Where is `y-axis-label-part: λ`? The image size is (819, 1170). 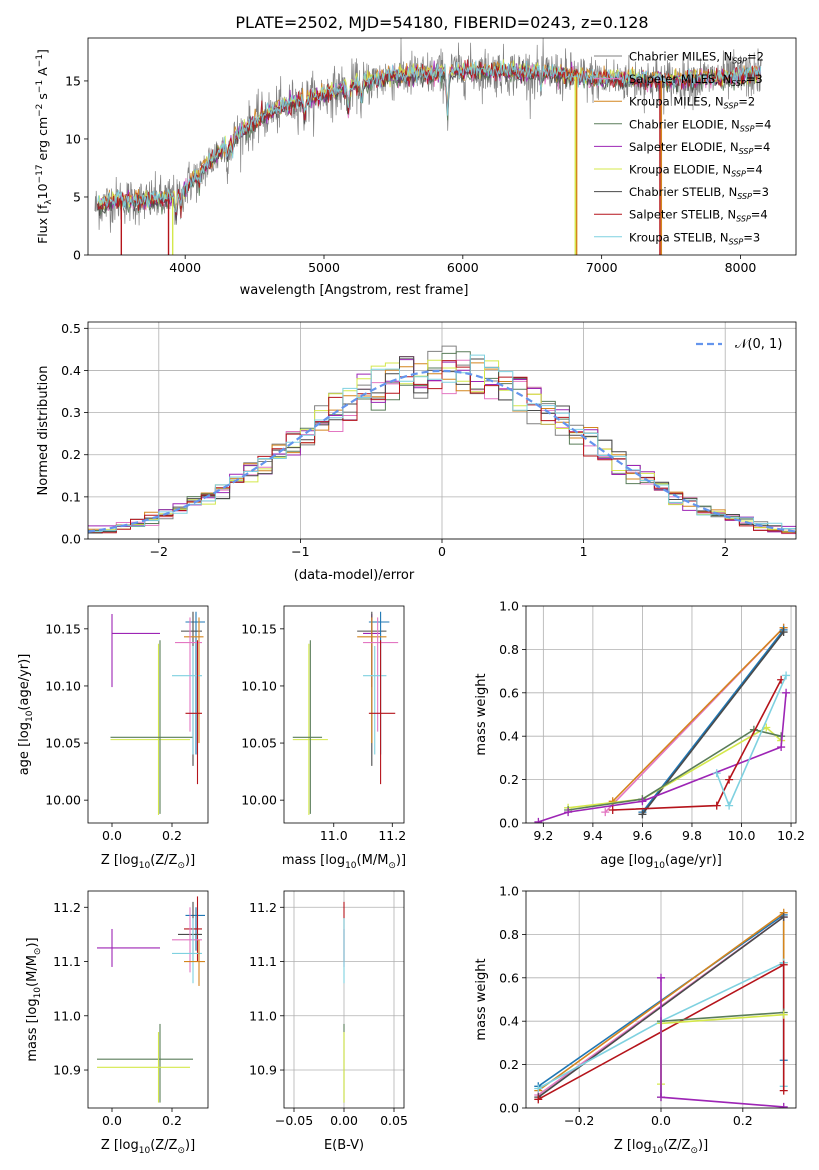 y-axis-label-part: λ is located at coordinates (49, 202).